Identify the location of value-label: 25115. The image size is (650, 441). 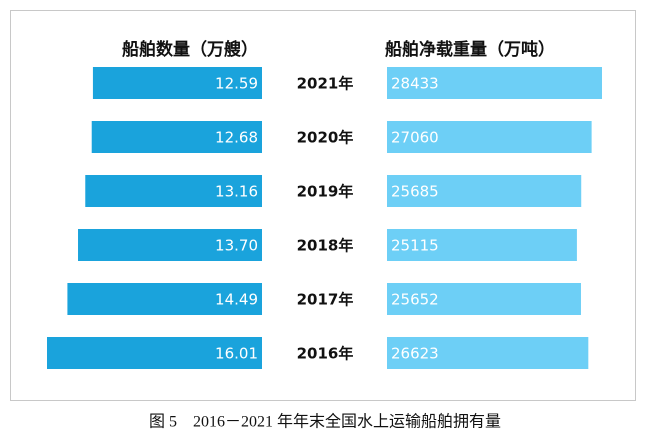
(415, 246).